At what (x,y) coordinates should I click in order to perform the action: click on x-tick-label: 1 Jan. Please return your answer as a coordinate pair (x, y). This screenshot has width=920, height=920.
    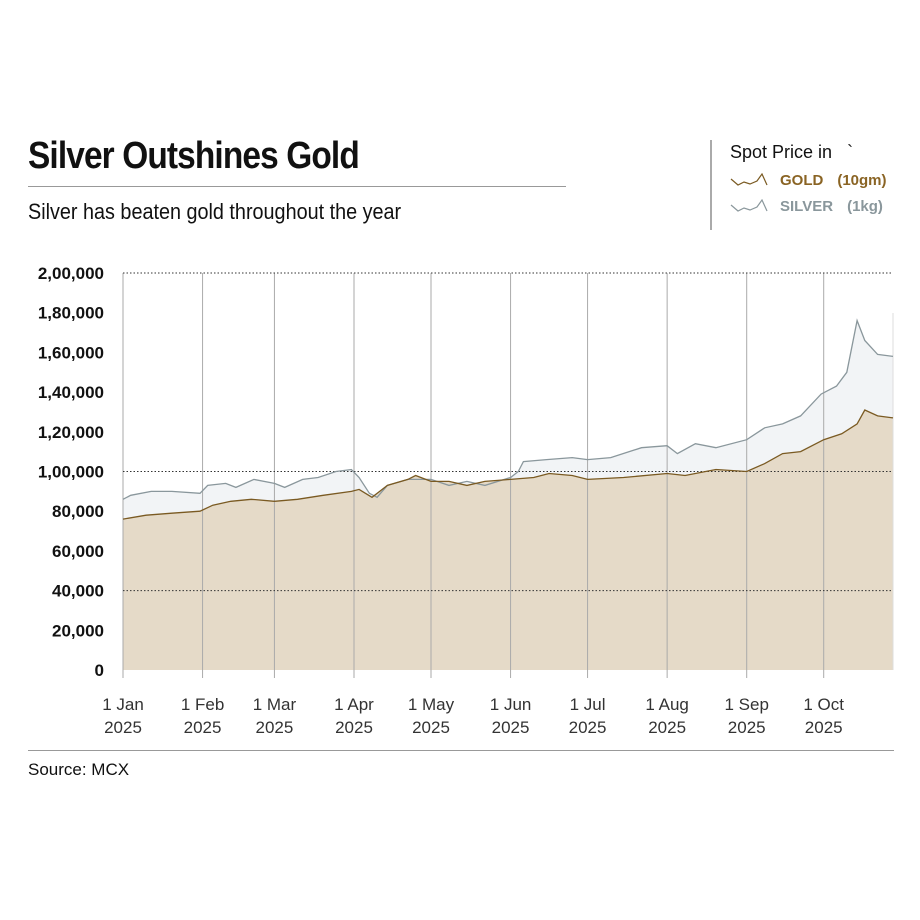
    Looking at the image, I should click on (123, 704).